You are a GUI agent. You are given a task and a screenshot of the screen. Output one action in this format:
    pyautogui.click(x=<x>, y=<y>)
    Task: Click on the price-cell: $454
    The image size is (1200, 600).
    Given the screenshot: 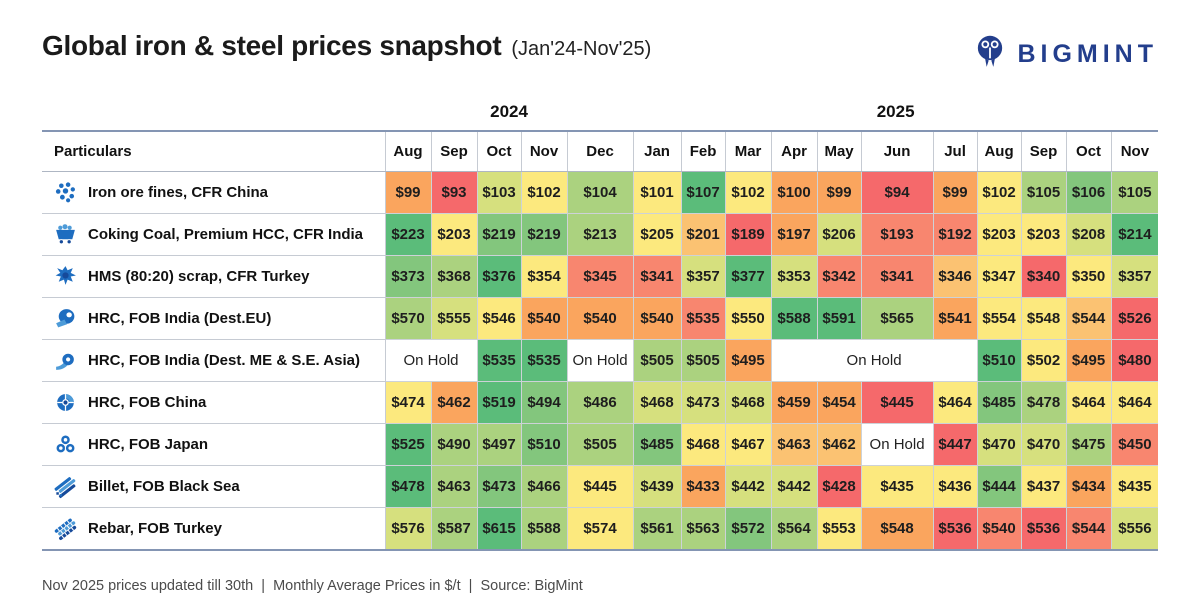 What is the action you would take?
    pyautogui.click(x=839, y=402)
    